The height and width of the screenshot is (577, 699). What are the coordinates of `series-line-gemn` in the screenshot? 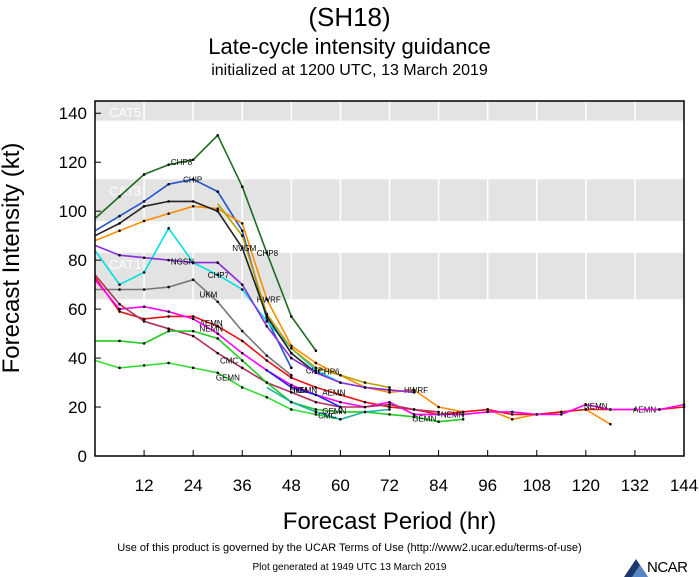 It's located at (279, 376).